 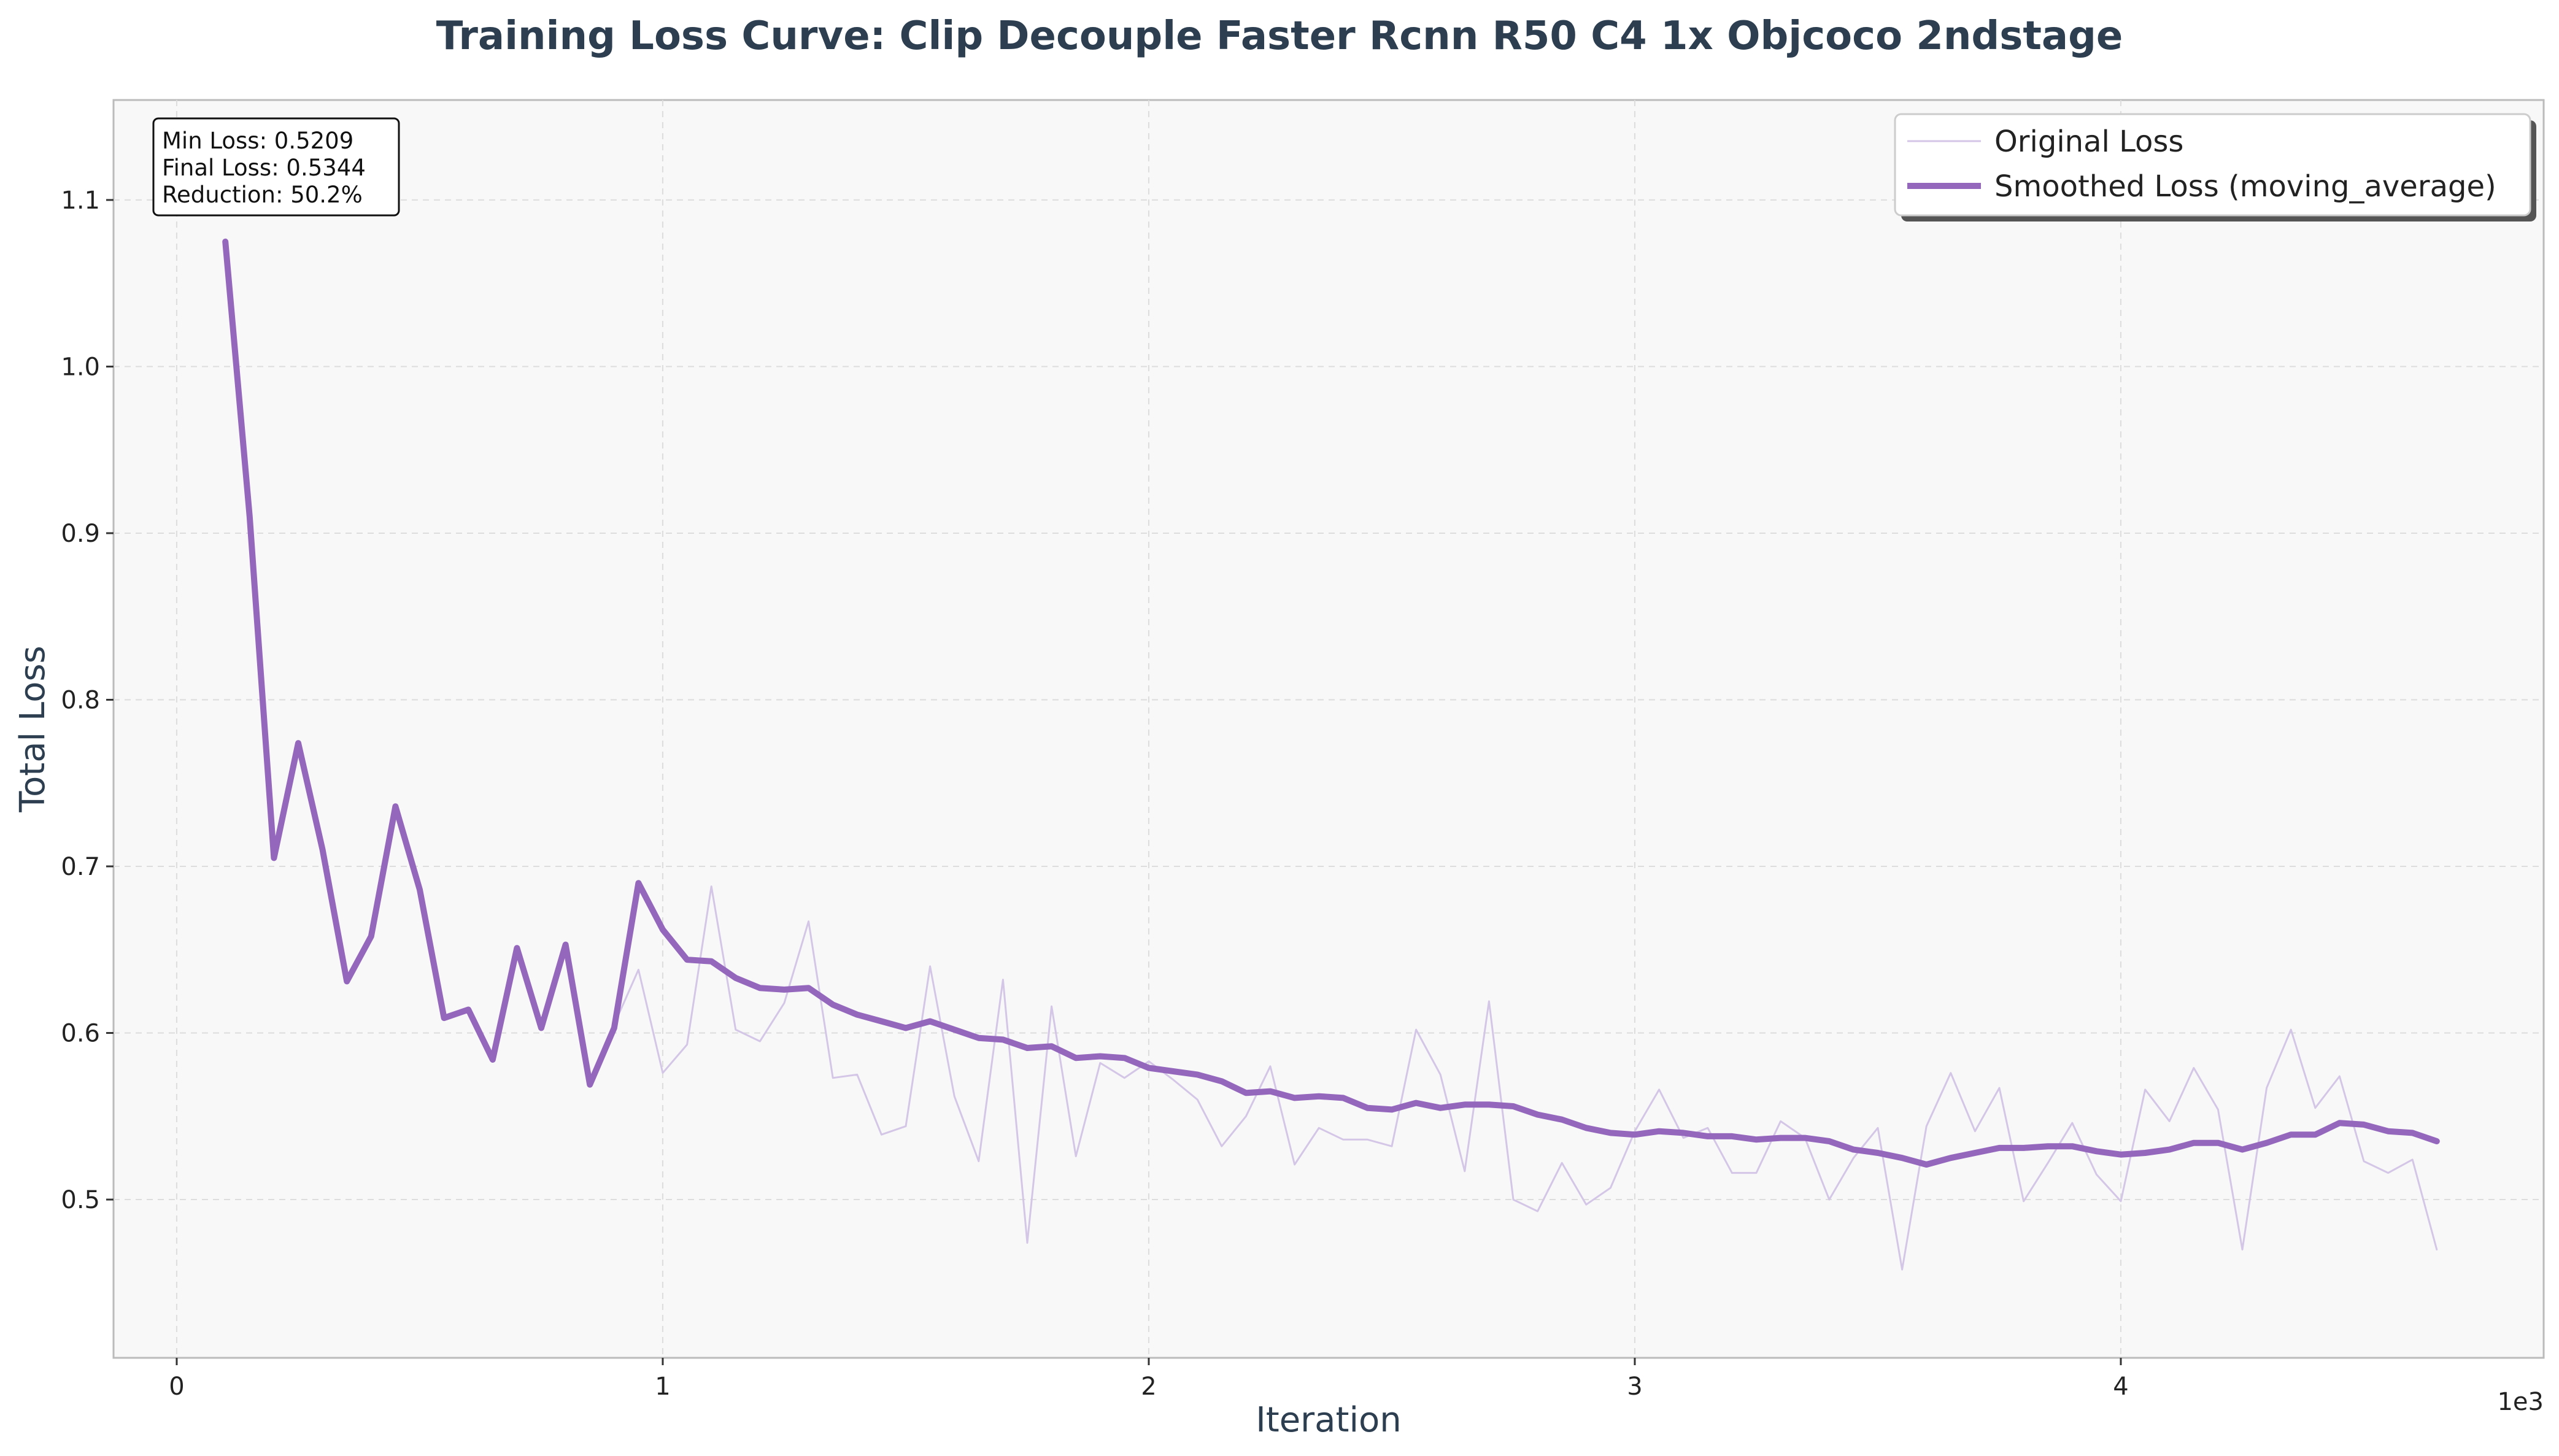 I want to click on x-tick-label: 2, so click(x=1149, y=1387).